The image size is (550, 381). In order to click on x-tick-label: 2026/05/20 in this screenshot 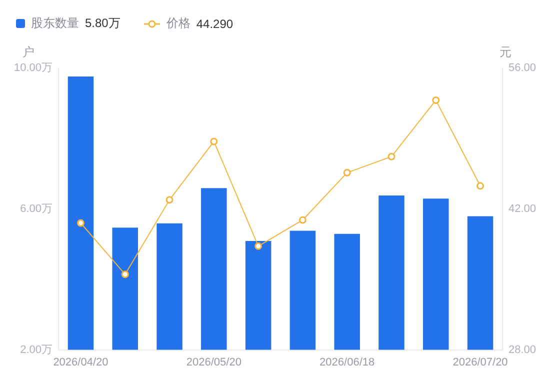, I will do `click(214, 362)`.